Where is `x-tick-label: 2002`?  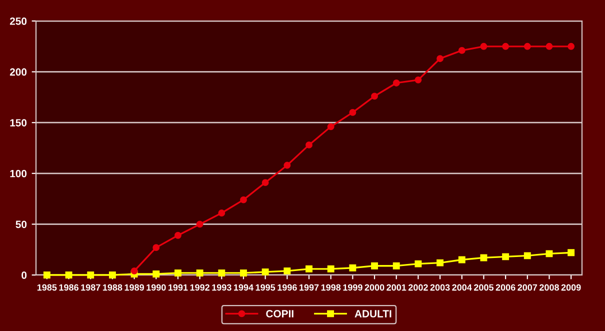
x-tick-label: 2002 is located at coordinates (418, 287).